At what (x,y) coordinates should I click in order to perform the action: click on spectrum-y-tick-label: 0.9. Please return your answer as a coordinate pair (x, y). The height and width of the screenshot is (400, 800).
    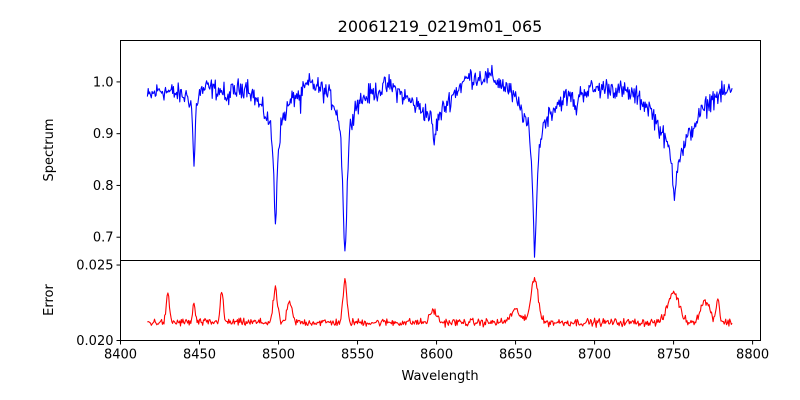
    Looking at the image, I should click on (103, 134).